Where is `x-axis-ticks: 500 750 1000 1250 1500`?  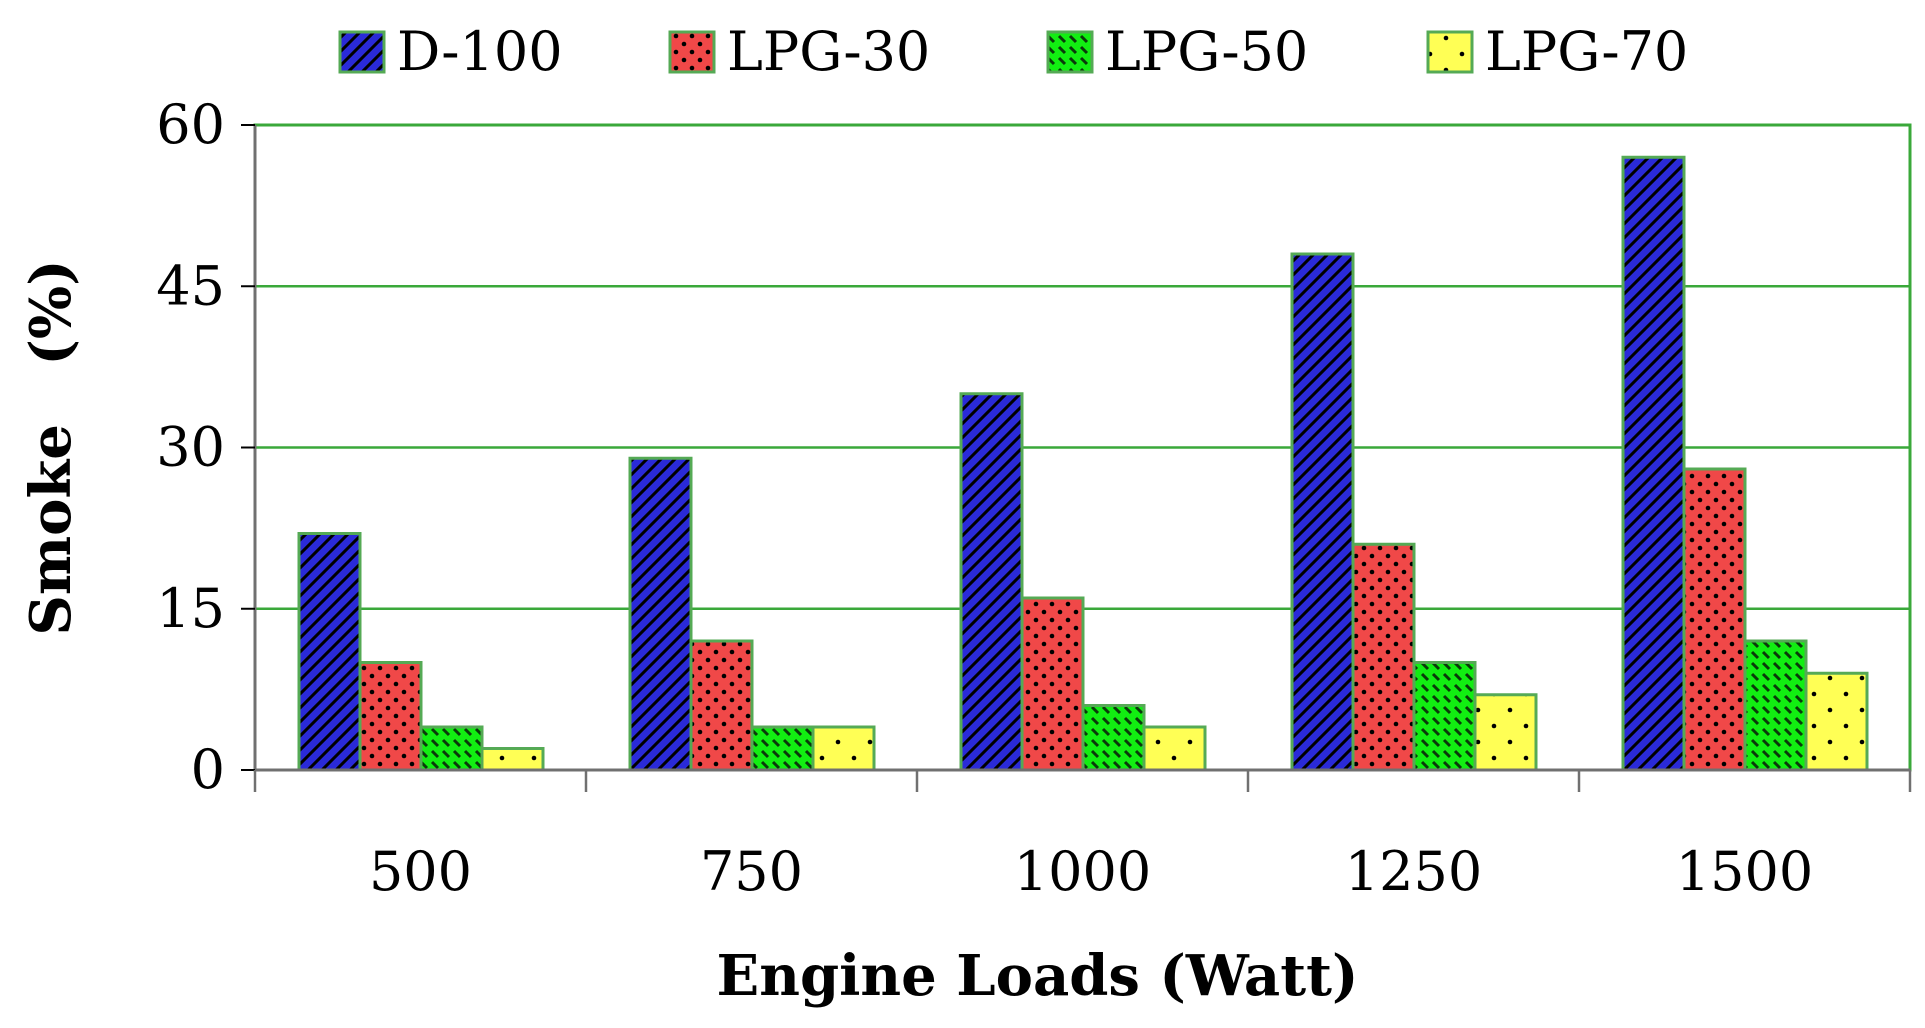 x-axis-ticks: 500 750 1000 1250 1500 is located at coordinates (1082, 836).